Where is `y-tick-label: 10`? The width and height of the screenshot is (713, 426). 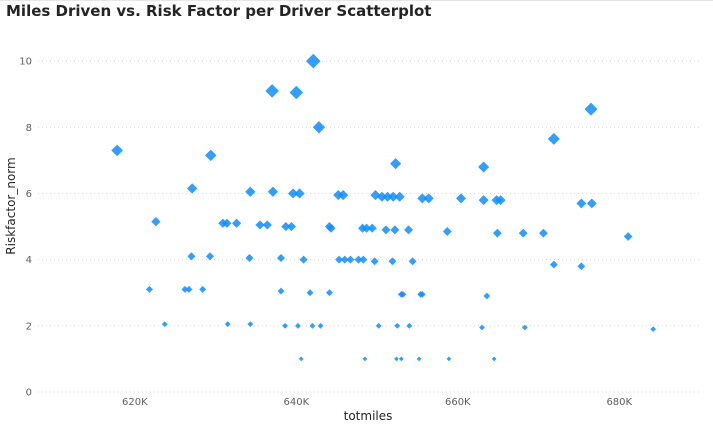
y-tick-label: 10 is located at coordinates (25, 62).